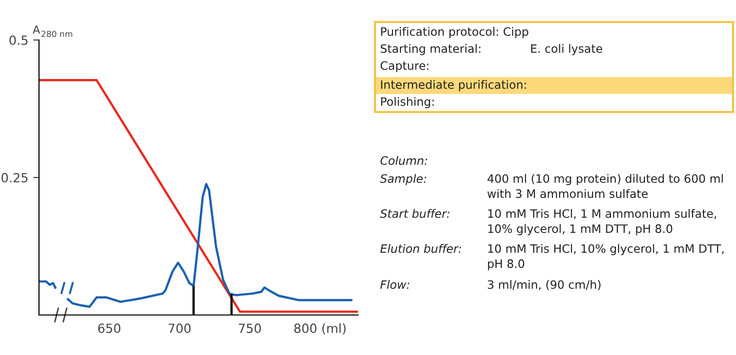  I want to click on text: 400 ml (10 mg protein) diluted to 600 ml with 3 M ammonium sulfate, so click(605, 186).